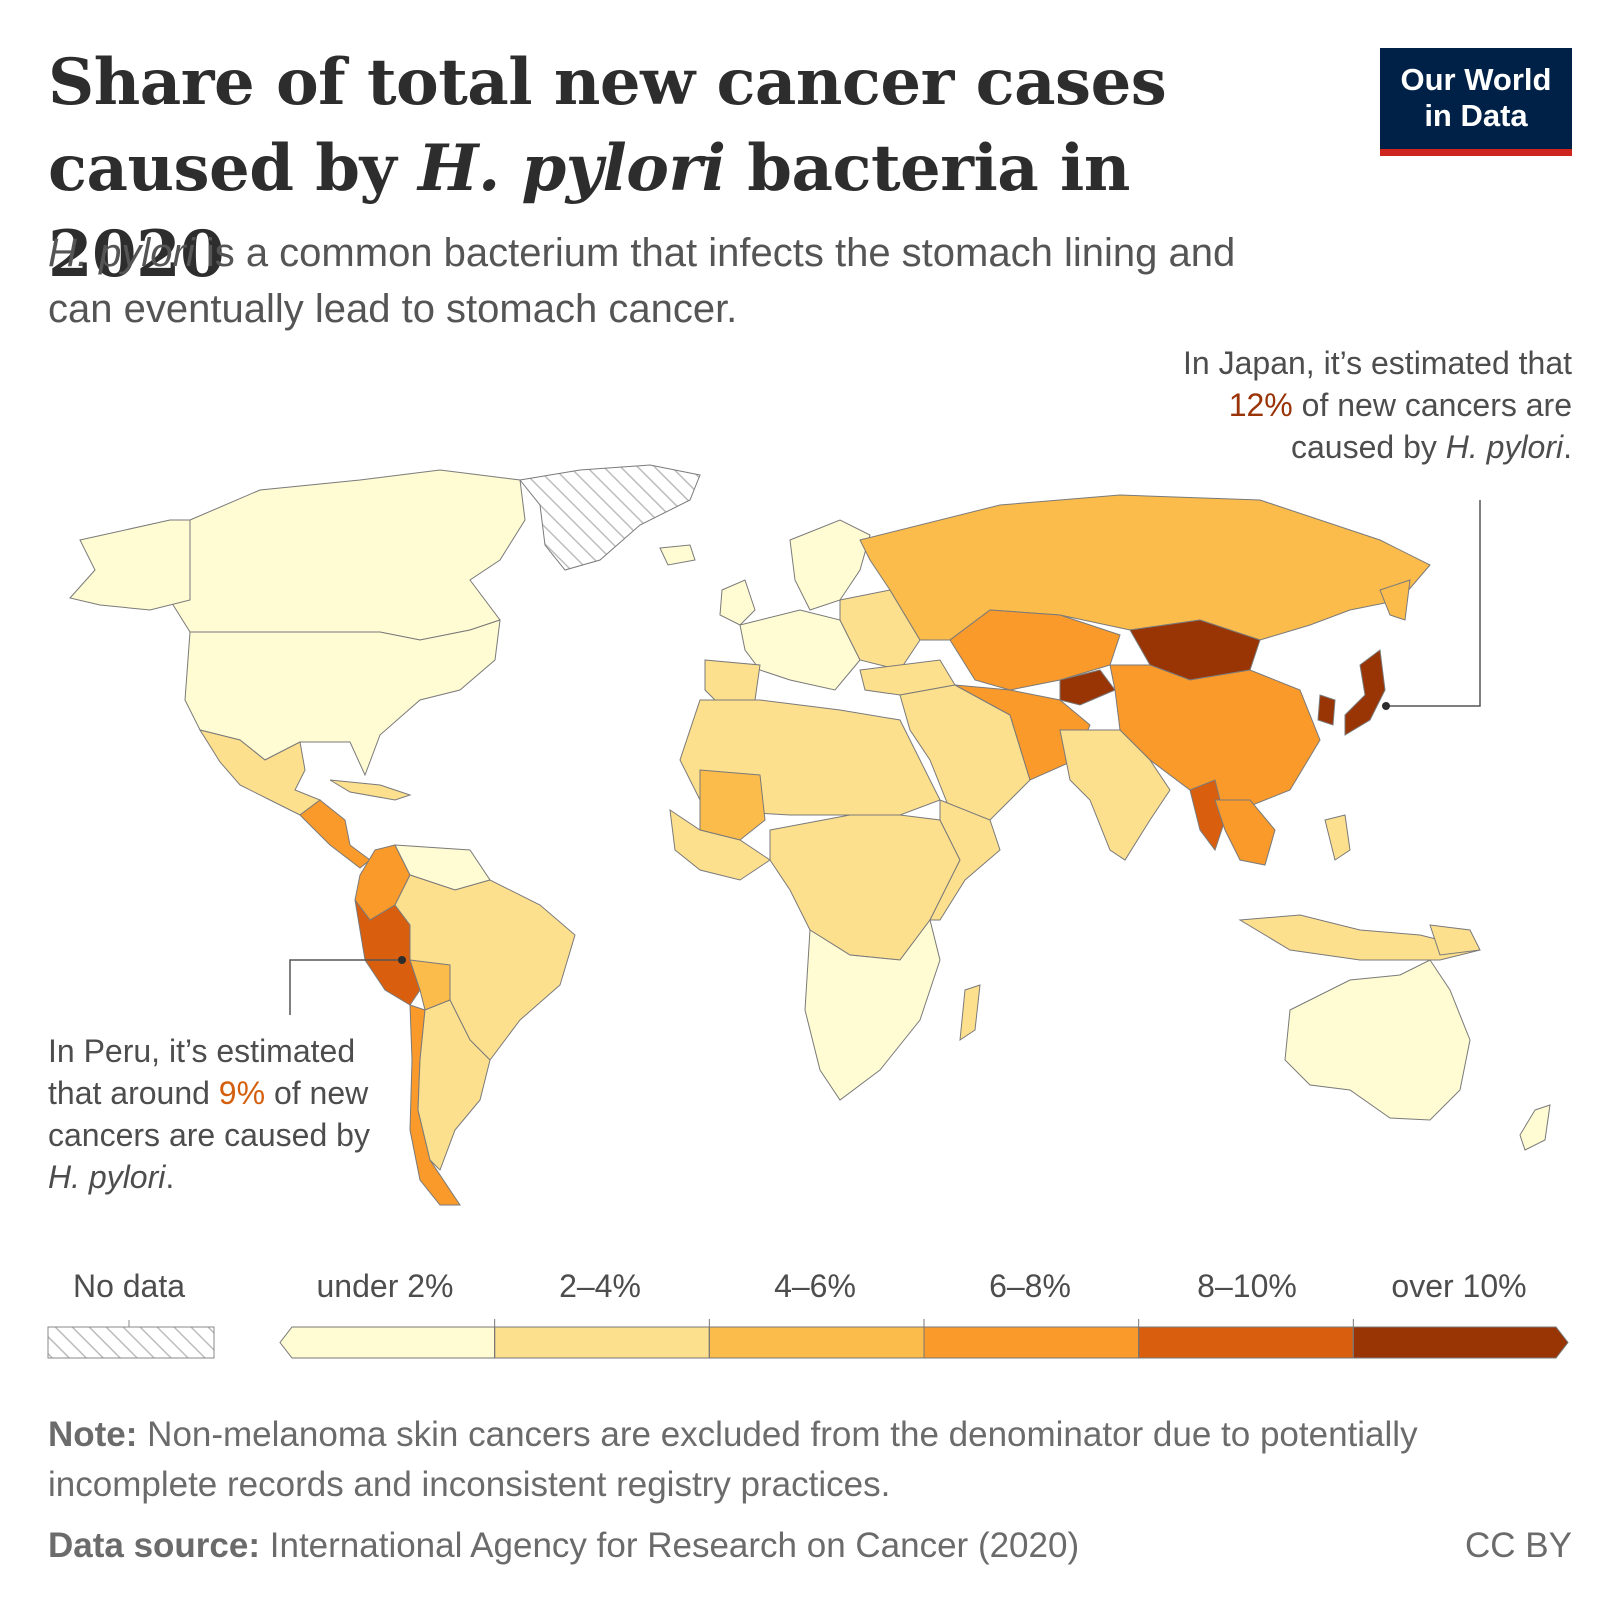 Image resolution: width=1620 pixels, height=1620 pixels. Describe the element at coordinates (1260, 405) in the screenshot. I see `japan-annot-value: 12%` at that location.